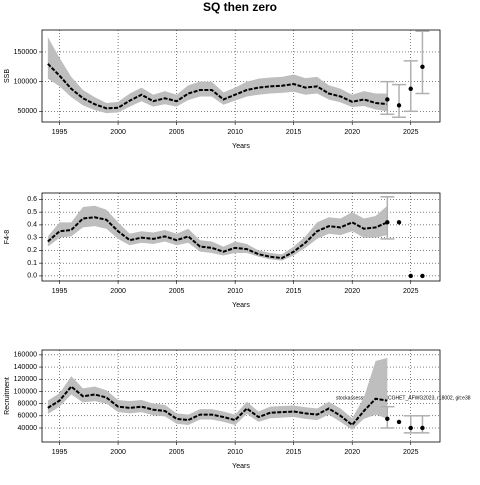 The image size is (480, 485). What do you see at coordinates (7, 76) in the screenshot?
I see `y-axis-label: SSB` at bounding box center [7, 76].